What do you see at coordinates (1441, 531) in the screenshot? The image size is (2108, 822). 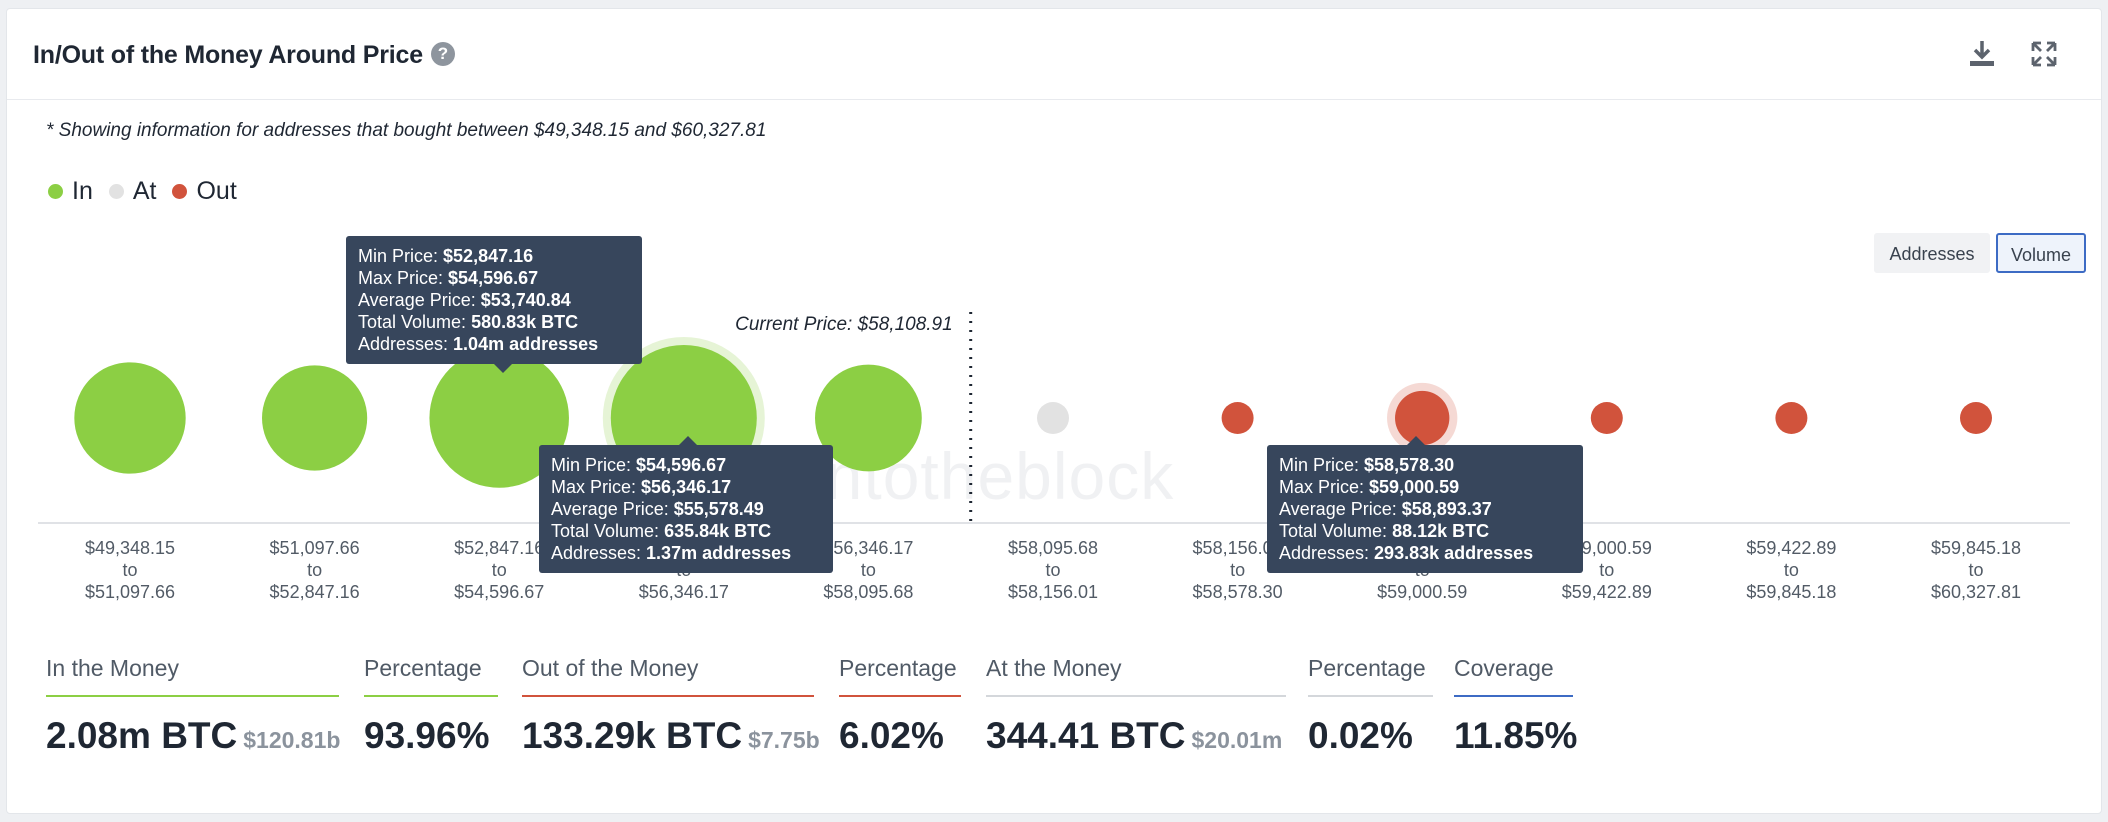 I see `tooltip-row-value: 88.12k BTC` at bounding box center [1441, 531].